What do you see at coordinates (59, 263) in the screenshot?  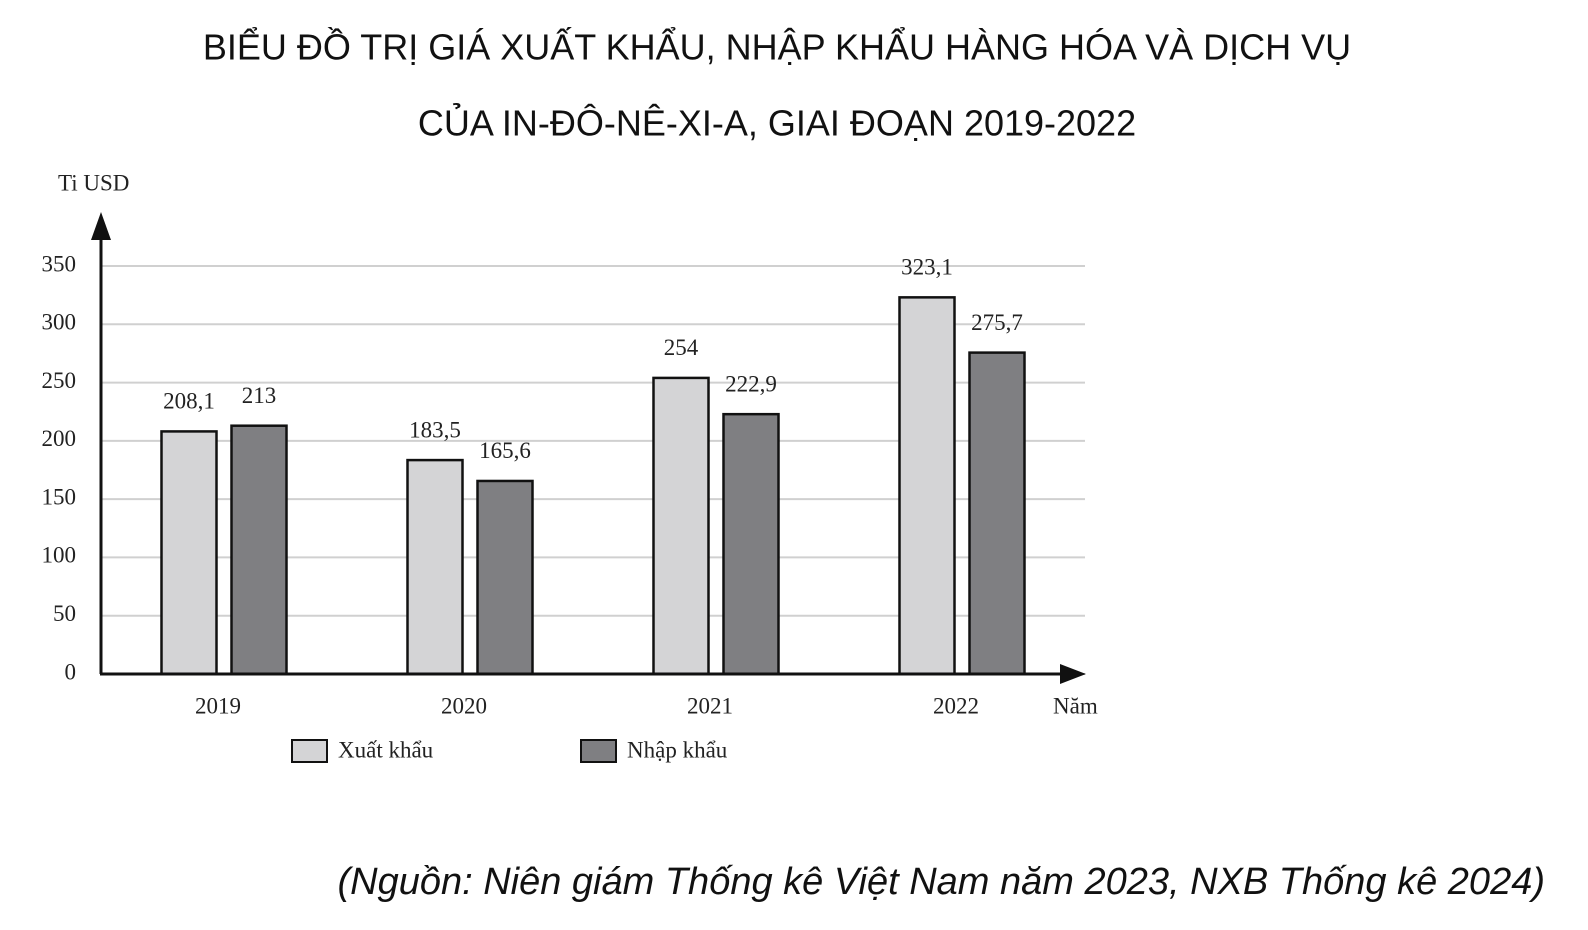 I see `y-tick-label: 350` at bounding box center [59, 263].